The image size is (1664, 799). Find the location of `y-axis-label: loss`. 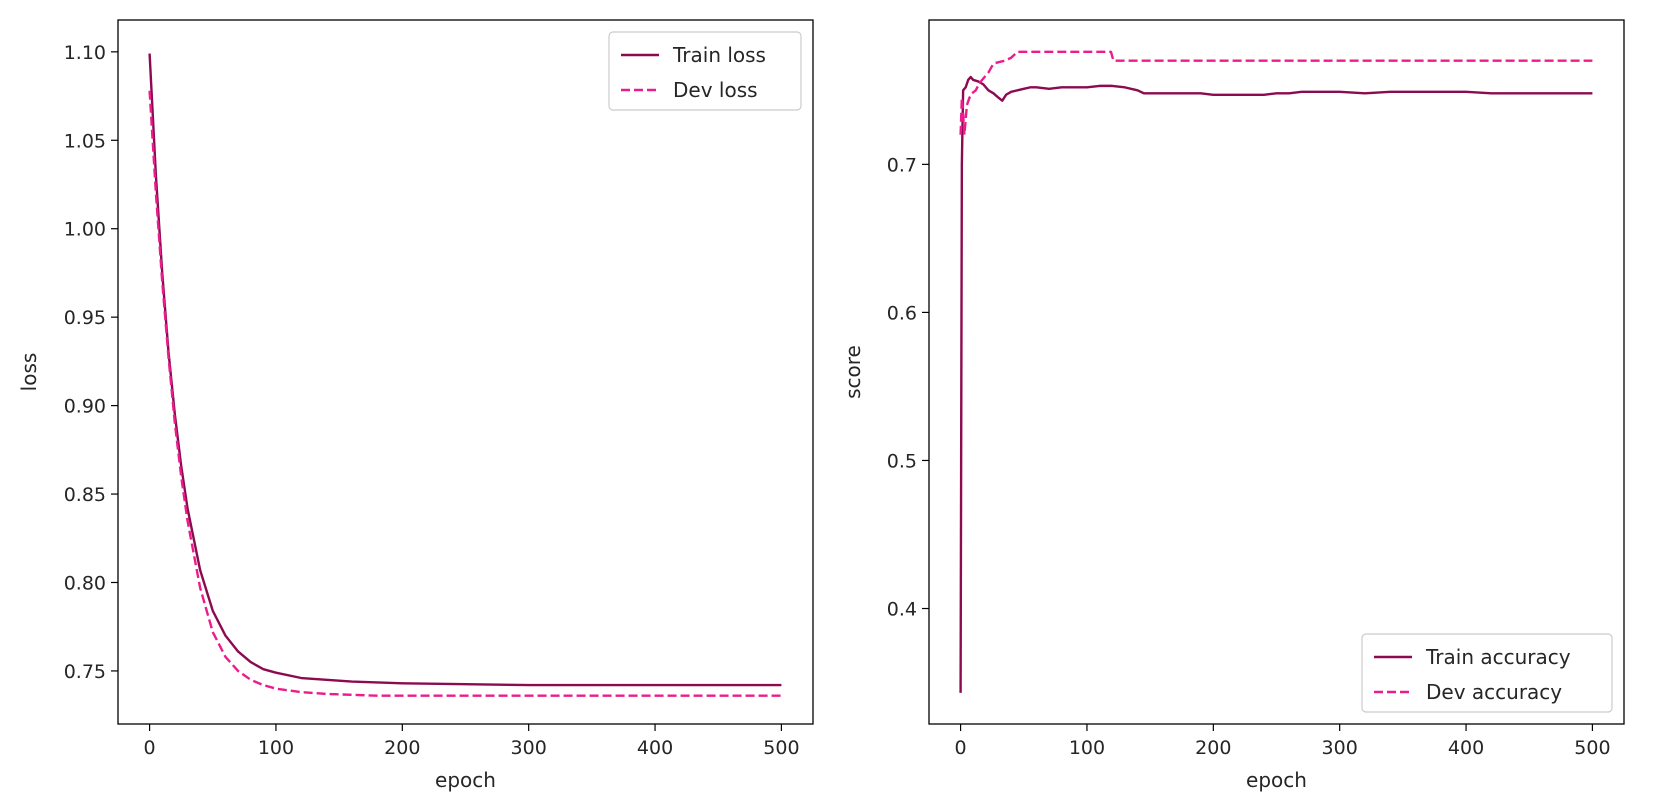

y-axis-label: loss is located at coordinates (29, 372).